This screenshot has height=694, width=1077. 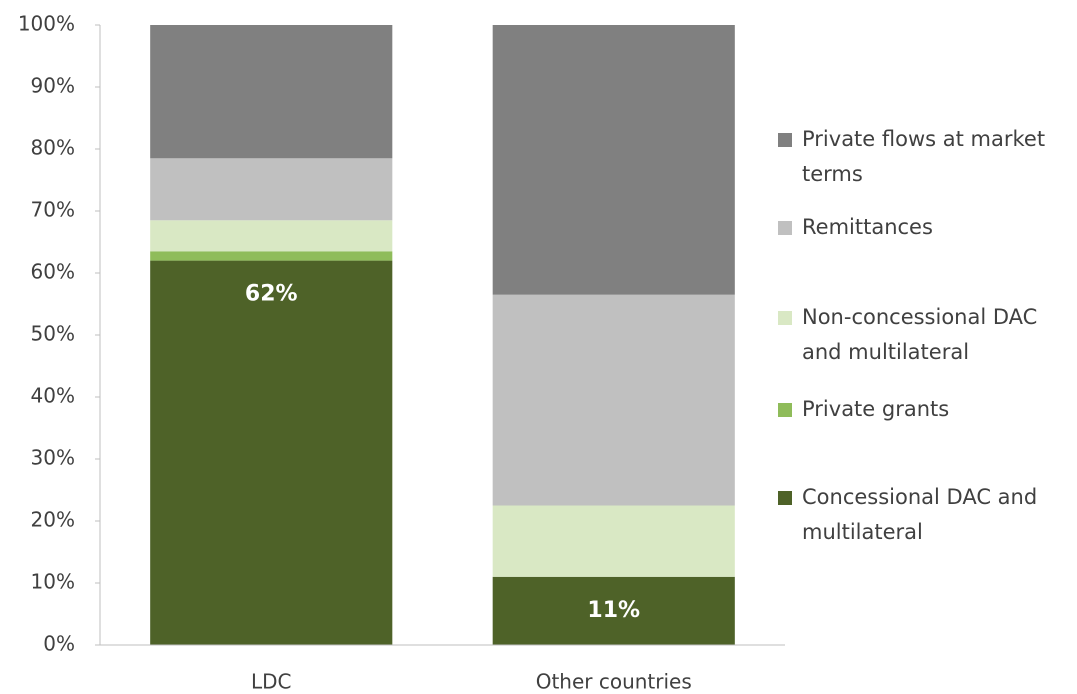 What do you see at coordinates (876, 409) in the screenshot?
I see `legend-label: Private grants` at bounding box center [876, 409].